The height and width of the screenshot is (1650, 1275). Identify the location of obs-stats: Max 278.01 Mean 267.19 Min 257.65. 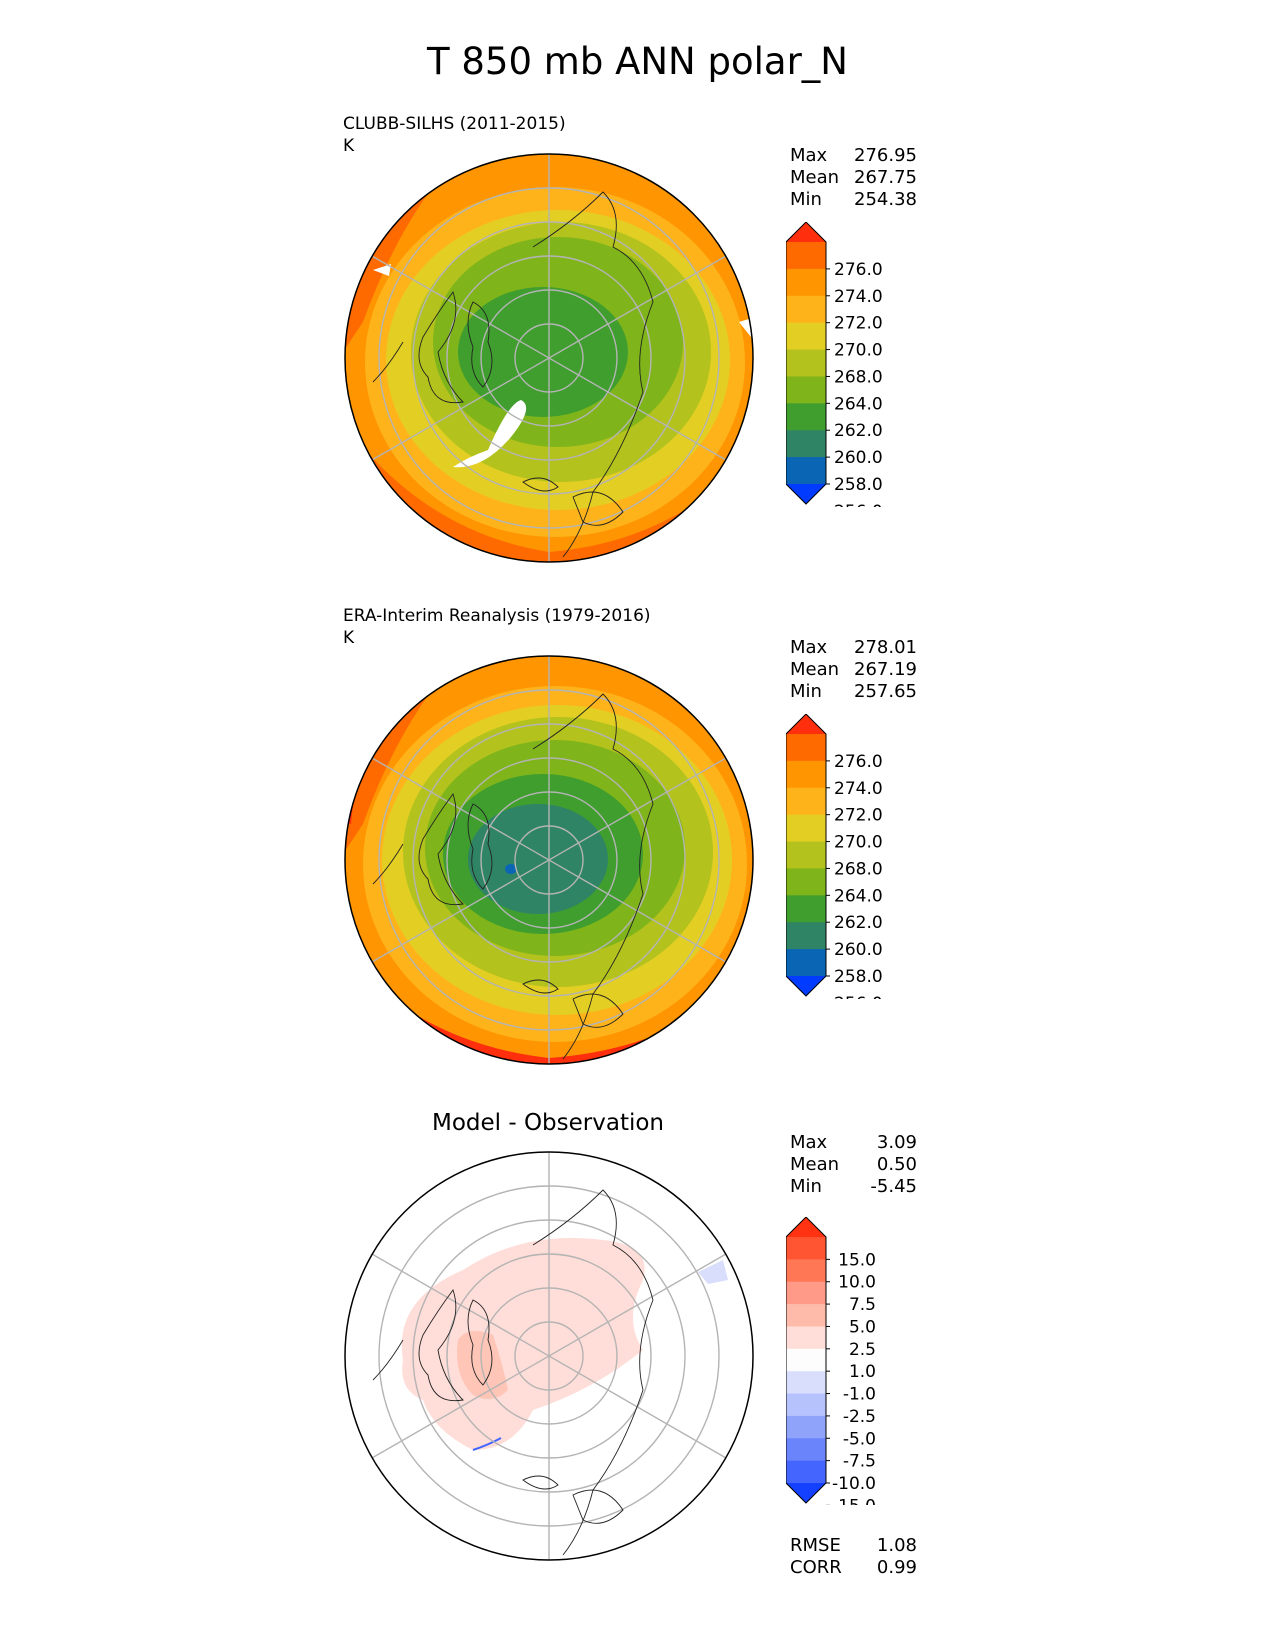
(853, 670).